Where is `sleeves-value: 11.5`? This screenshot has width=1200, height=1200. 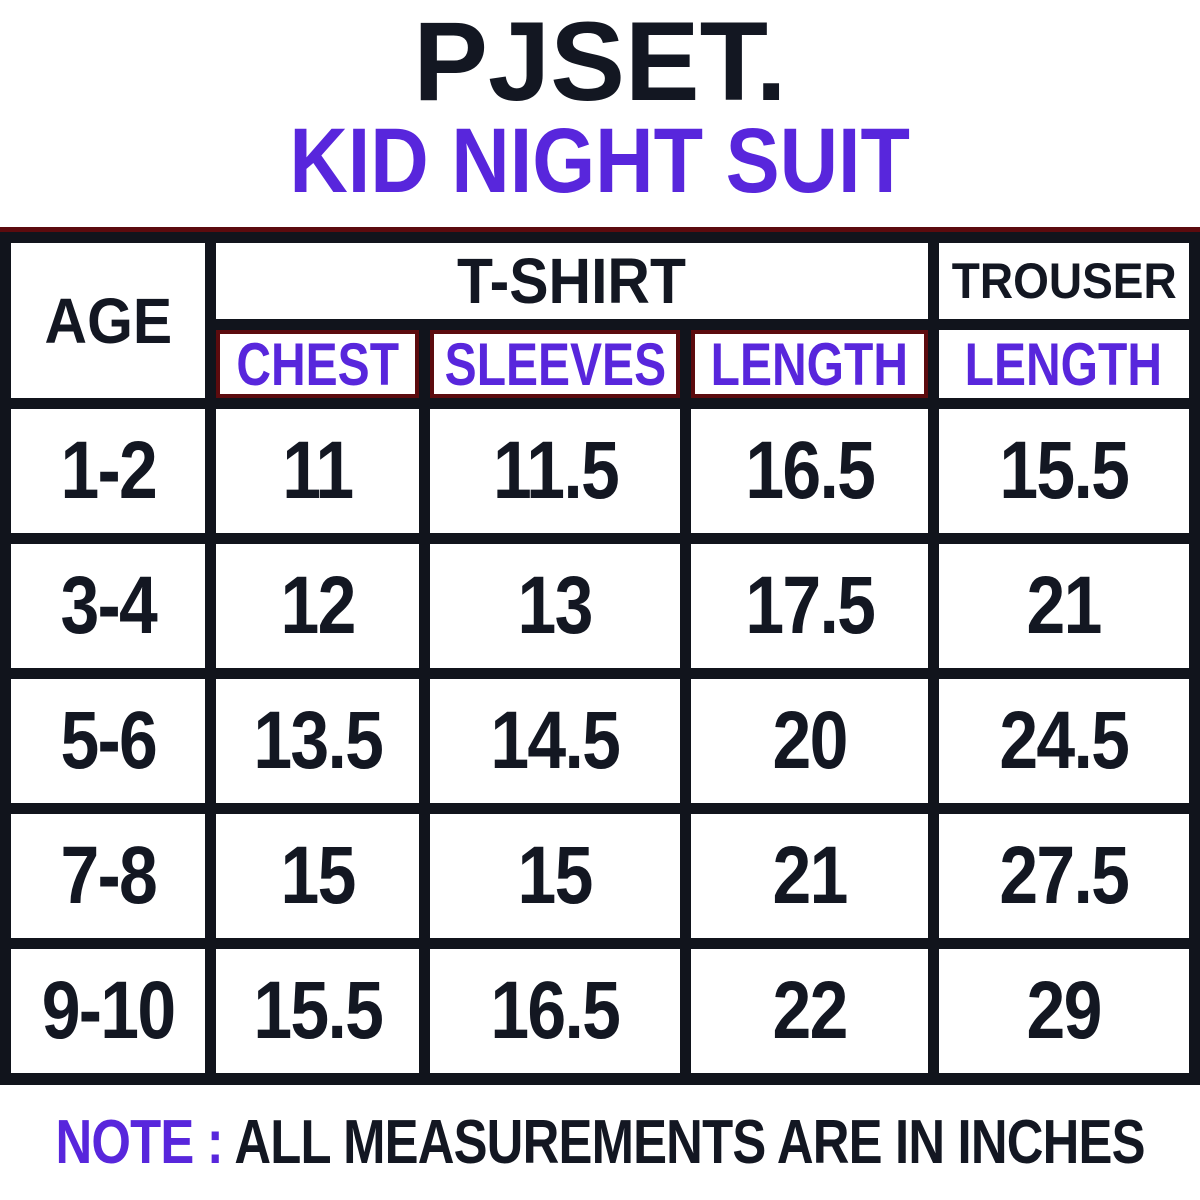 sleeves-value: 11.5 is located at coordinates (556, 470).